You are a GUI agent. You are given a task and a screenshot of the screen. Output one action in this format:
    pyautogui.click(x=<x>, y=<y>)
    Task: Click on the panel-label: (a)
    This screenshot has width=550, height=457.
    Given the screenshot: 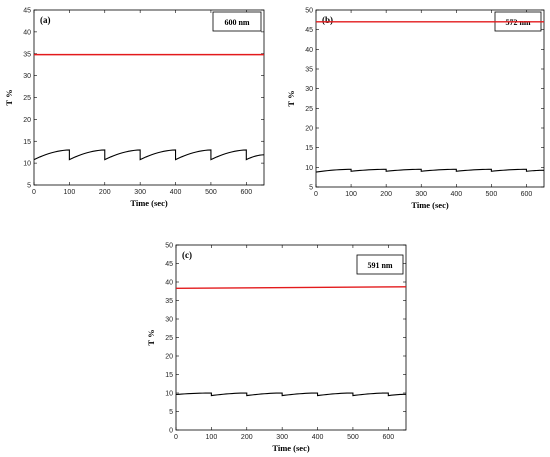 What is the action you would take?
    pyautogui.click(x=45, y=20)
    